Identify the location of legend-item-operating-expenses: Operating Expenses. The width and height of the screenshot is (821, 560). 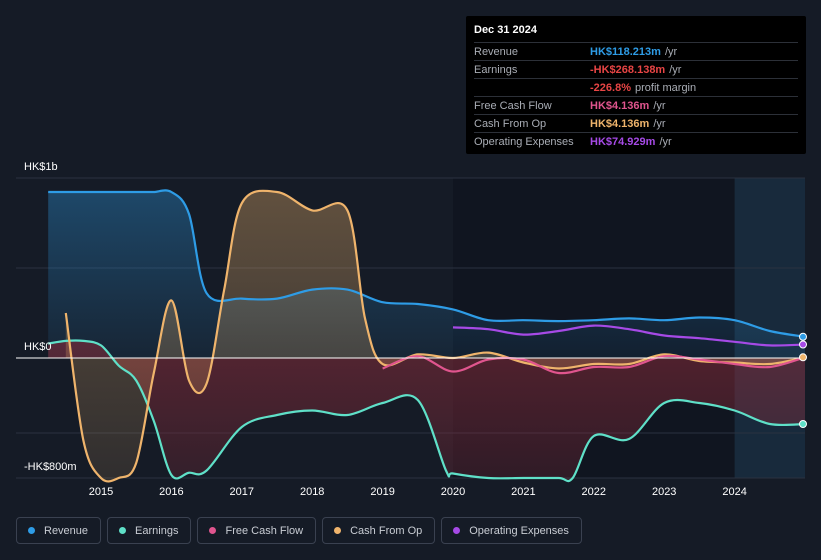
(511, 530).